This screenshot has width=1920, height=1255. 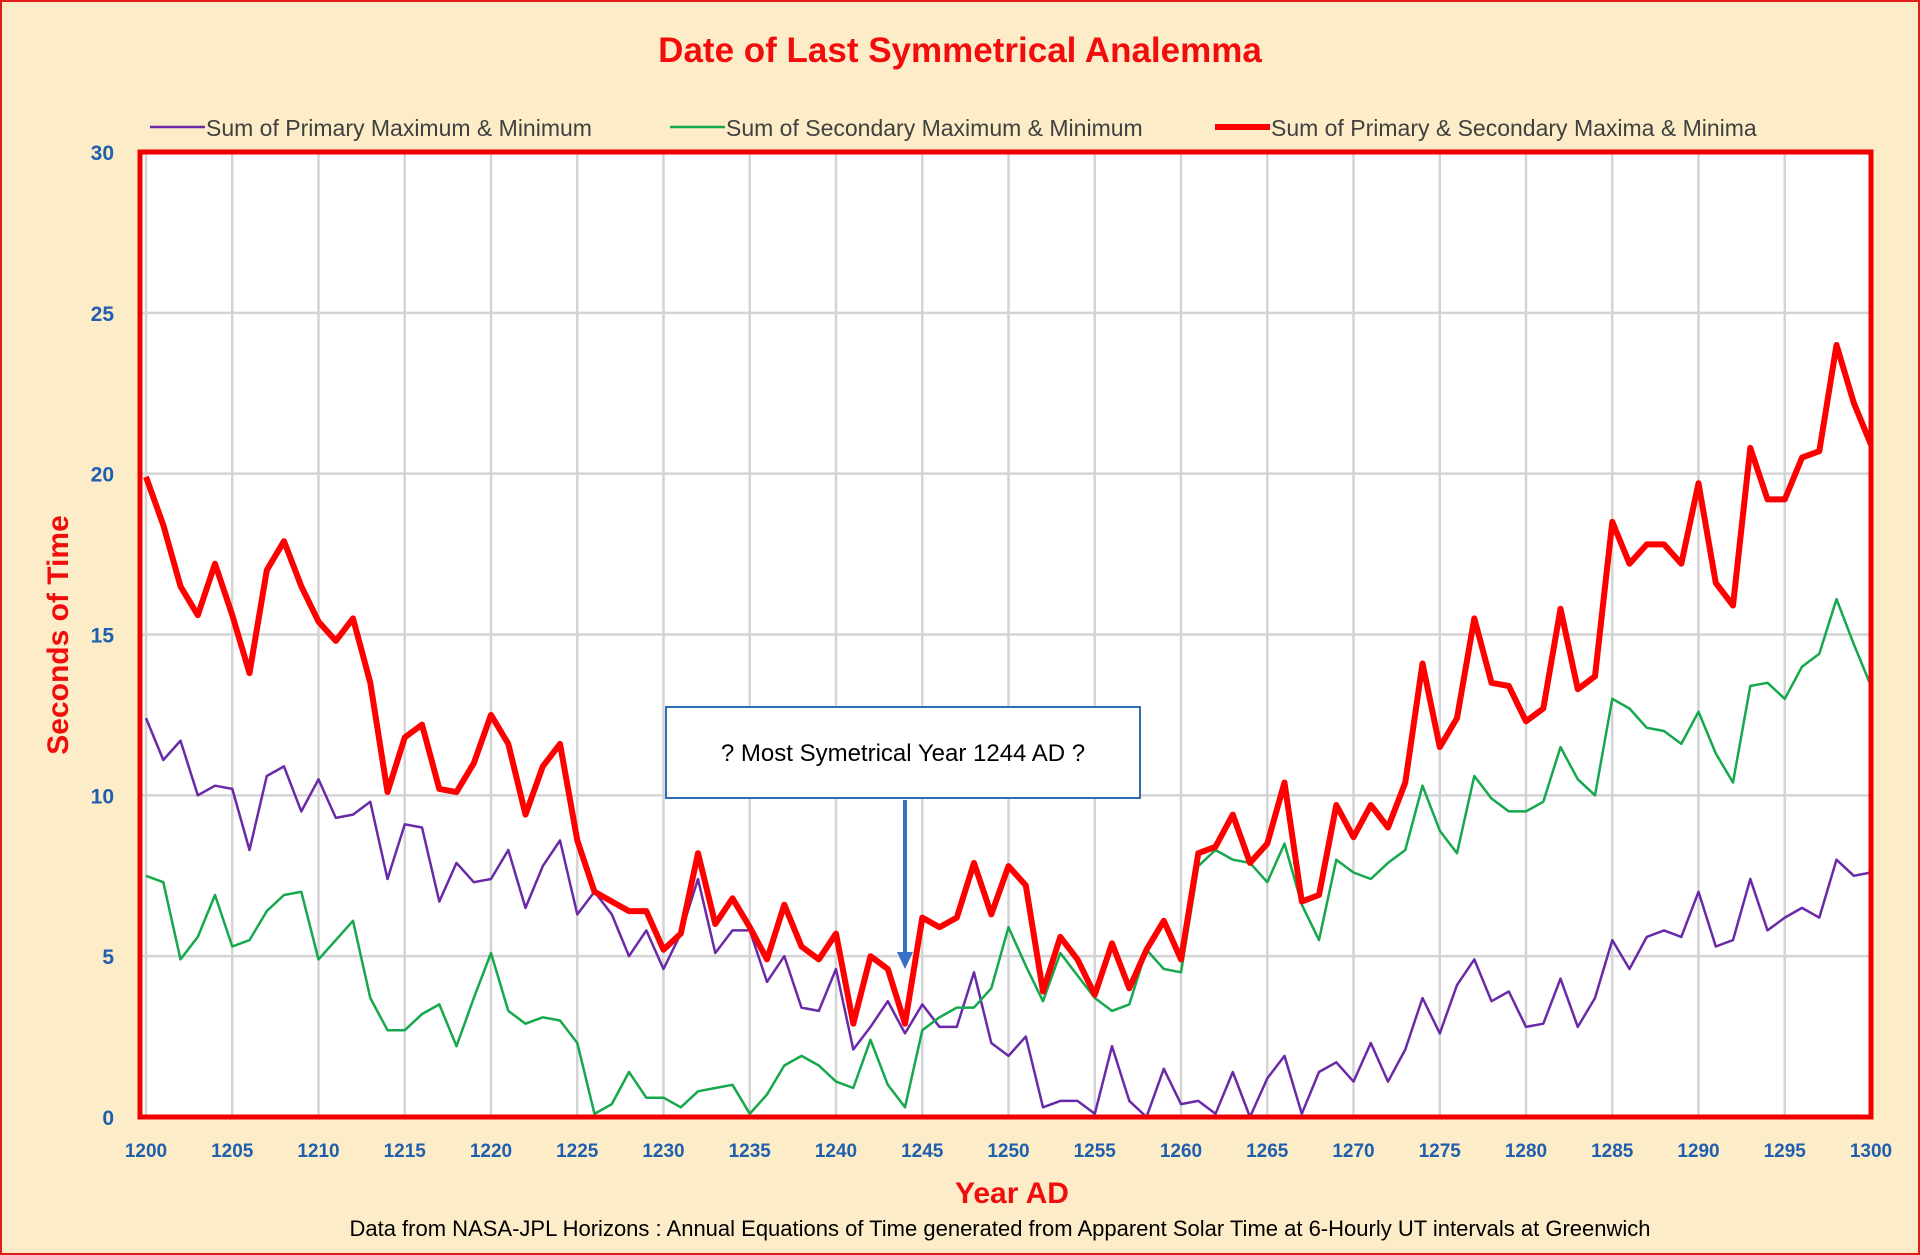 I want to click on y-tick-label: 20, so click(x=102, y=475).